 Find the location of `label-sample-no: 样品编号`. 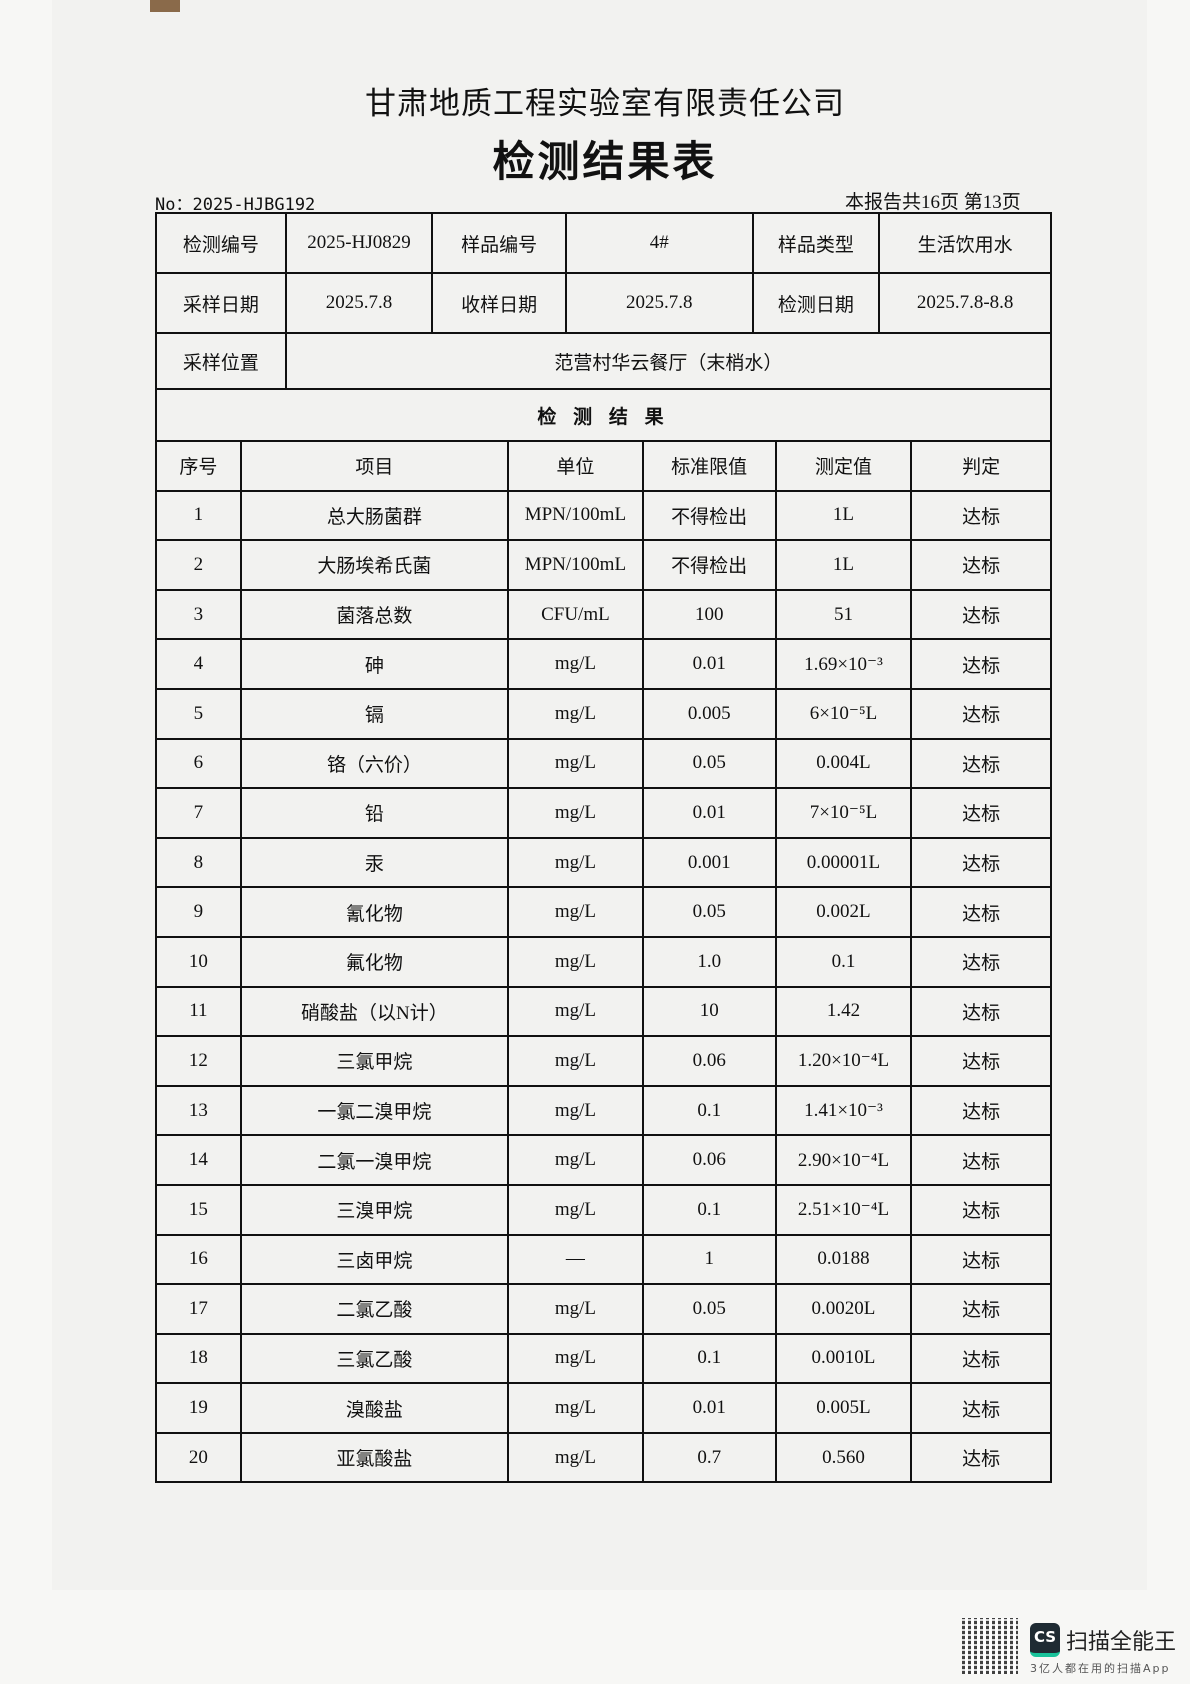

label-sample-no: 样品编号 is located at coordinates (499, 243).